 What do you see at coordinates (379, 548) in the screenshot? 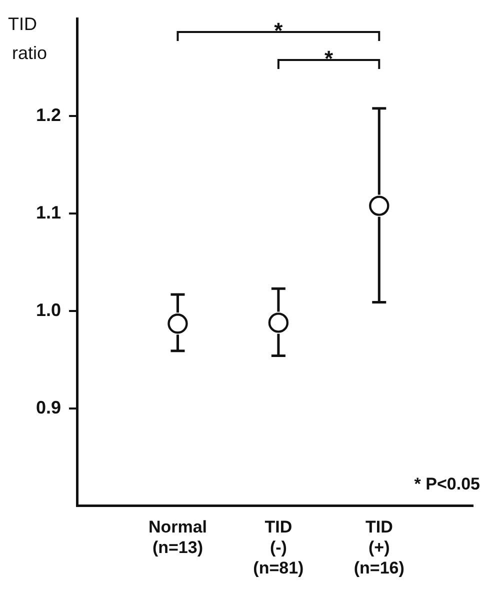
I see `x-tick-label: TID (+) (n=16)` at bounding box center [379, 548].